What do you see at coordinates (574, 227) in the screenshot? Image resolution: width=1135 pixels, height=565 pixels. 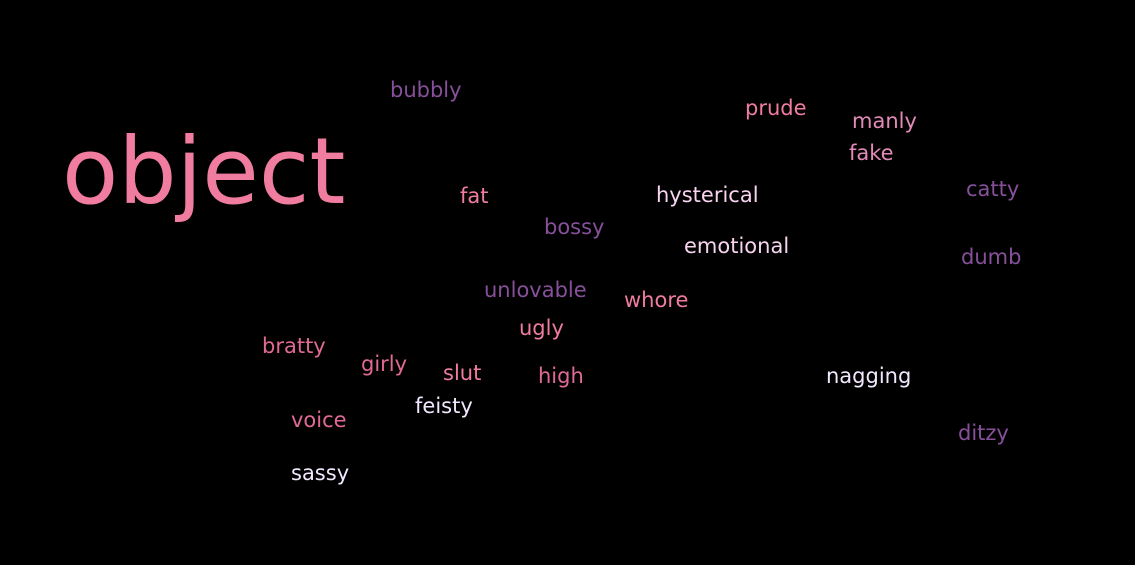 I see `word-bossy: bossy` at bounding box center [574, 227].